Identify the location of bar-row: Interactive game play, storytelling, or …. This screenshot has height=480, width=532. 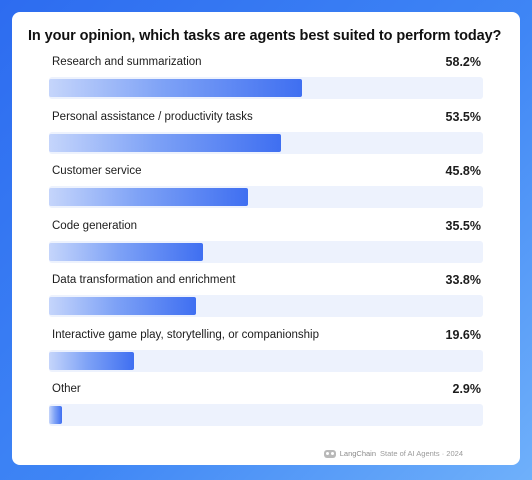
(266, 355).